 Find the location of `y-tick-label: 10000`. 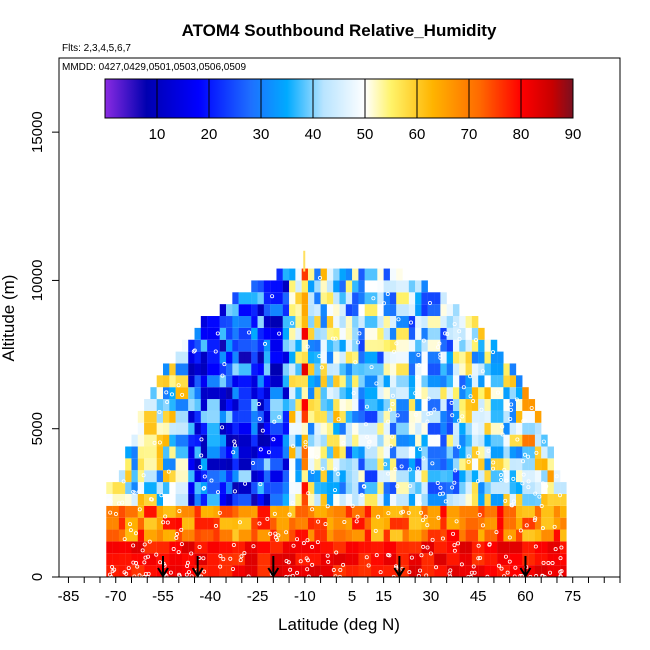

y-tick-label: 10000 is located at coordinates (37, 281).